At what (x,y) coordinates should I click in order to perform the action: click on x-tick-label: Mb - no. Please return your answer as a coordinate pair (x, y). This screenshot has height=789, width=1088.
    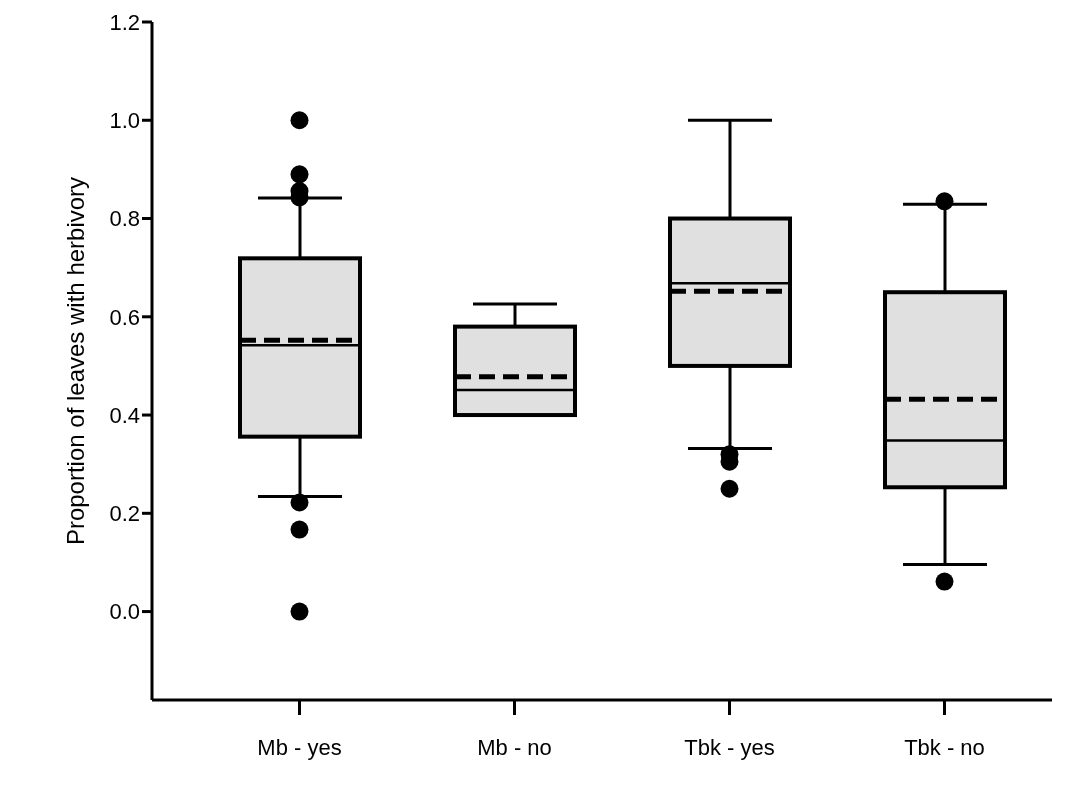
    Looking at the image, I should click on (514, 747).